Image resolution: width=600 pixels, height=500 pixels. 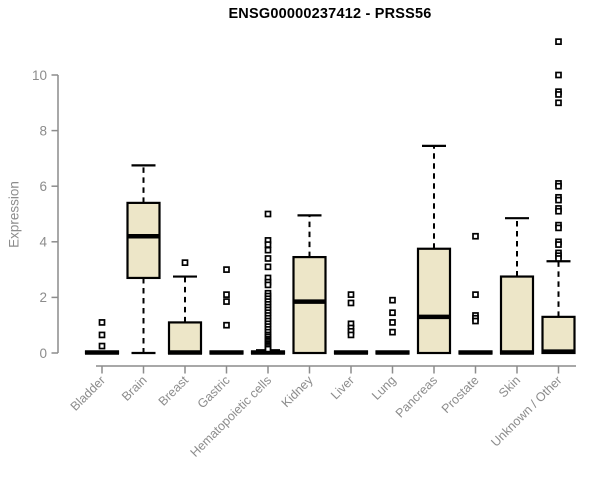 What do you see at coordinates (330, 14) in the screenshot?
I see `chart-title: ENSG00000237412 - PRSS56` at bounding box center [330, 14].